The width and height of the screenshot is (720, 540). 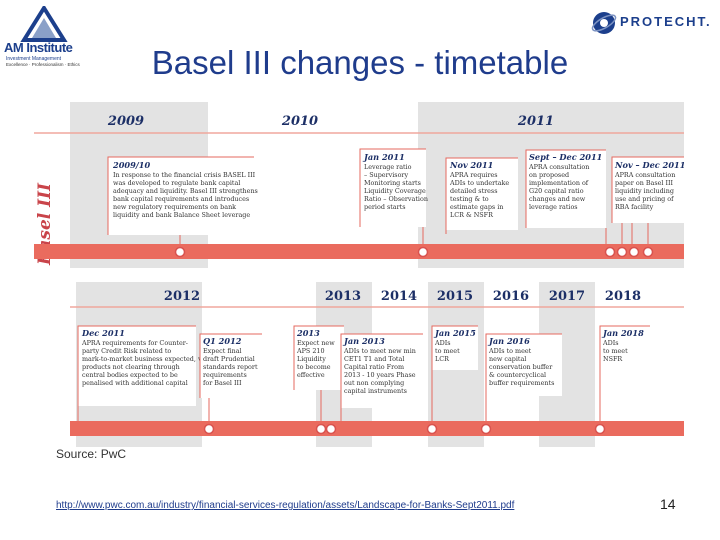 I want to click on event-text-line: leverage ratios, so click(x=553, y=207).